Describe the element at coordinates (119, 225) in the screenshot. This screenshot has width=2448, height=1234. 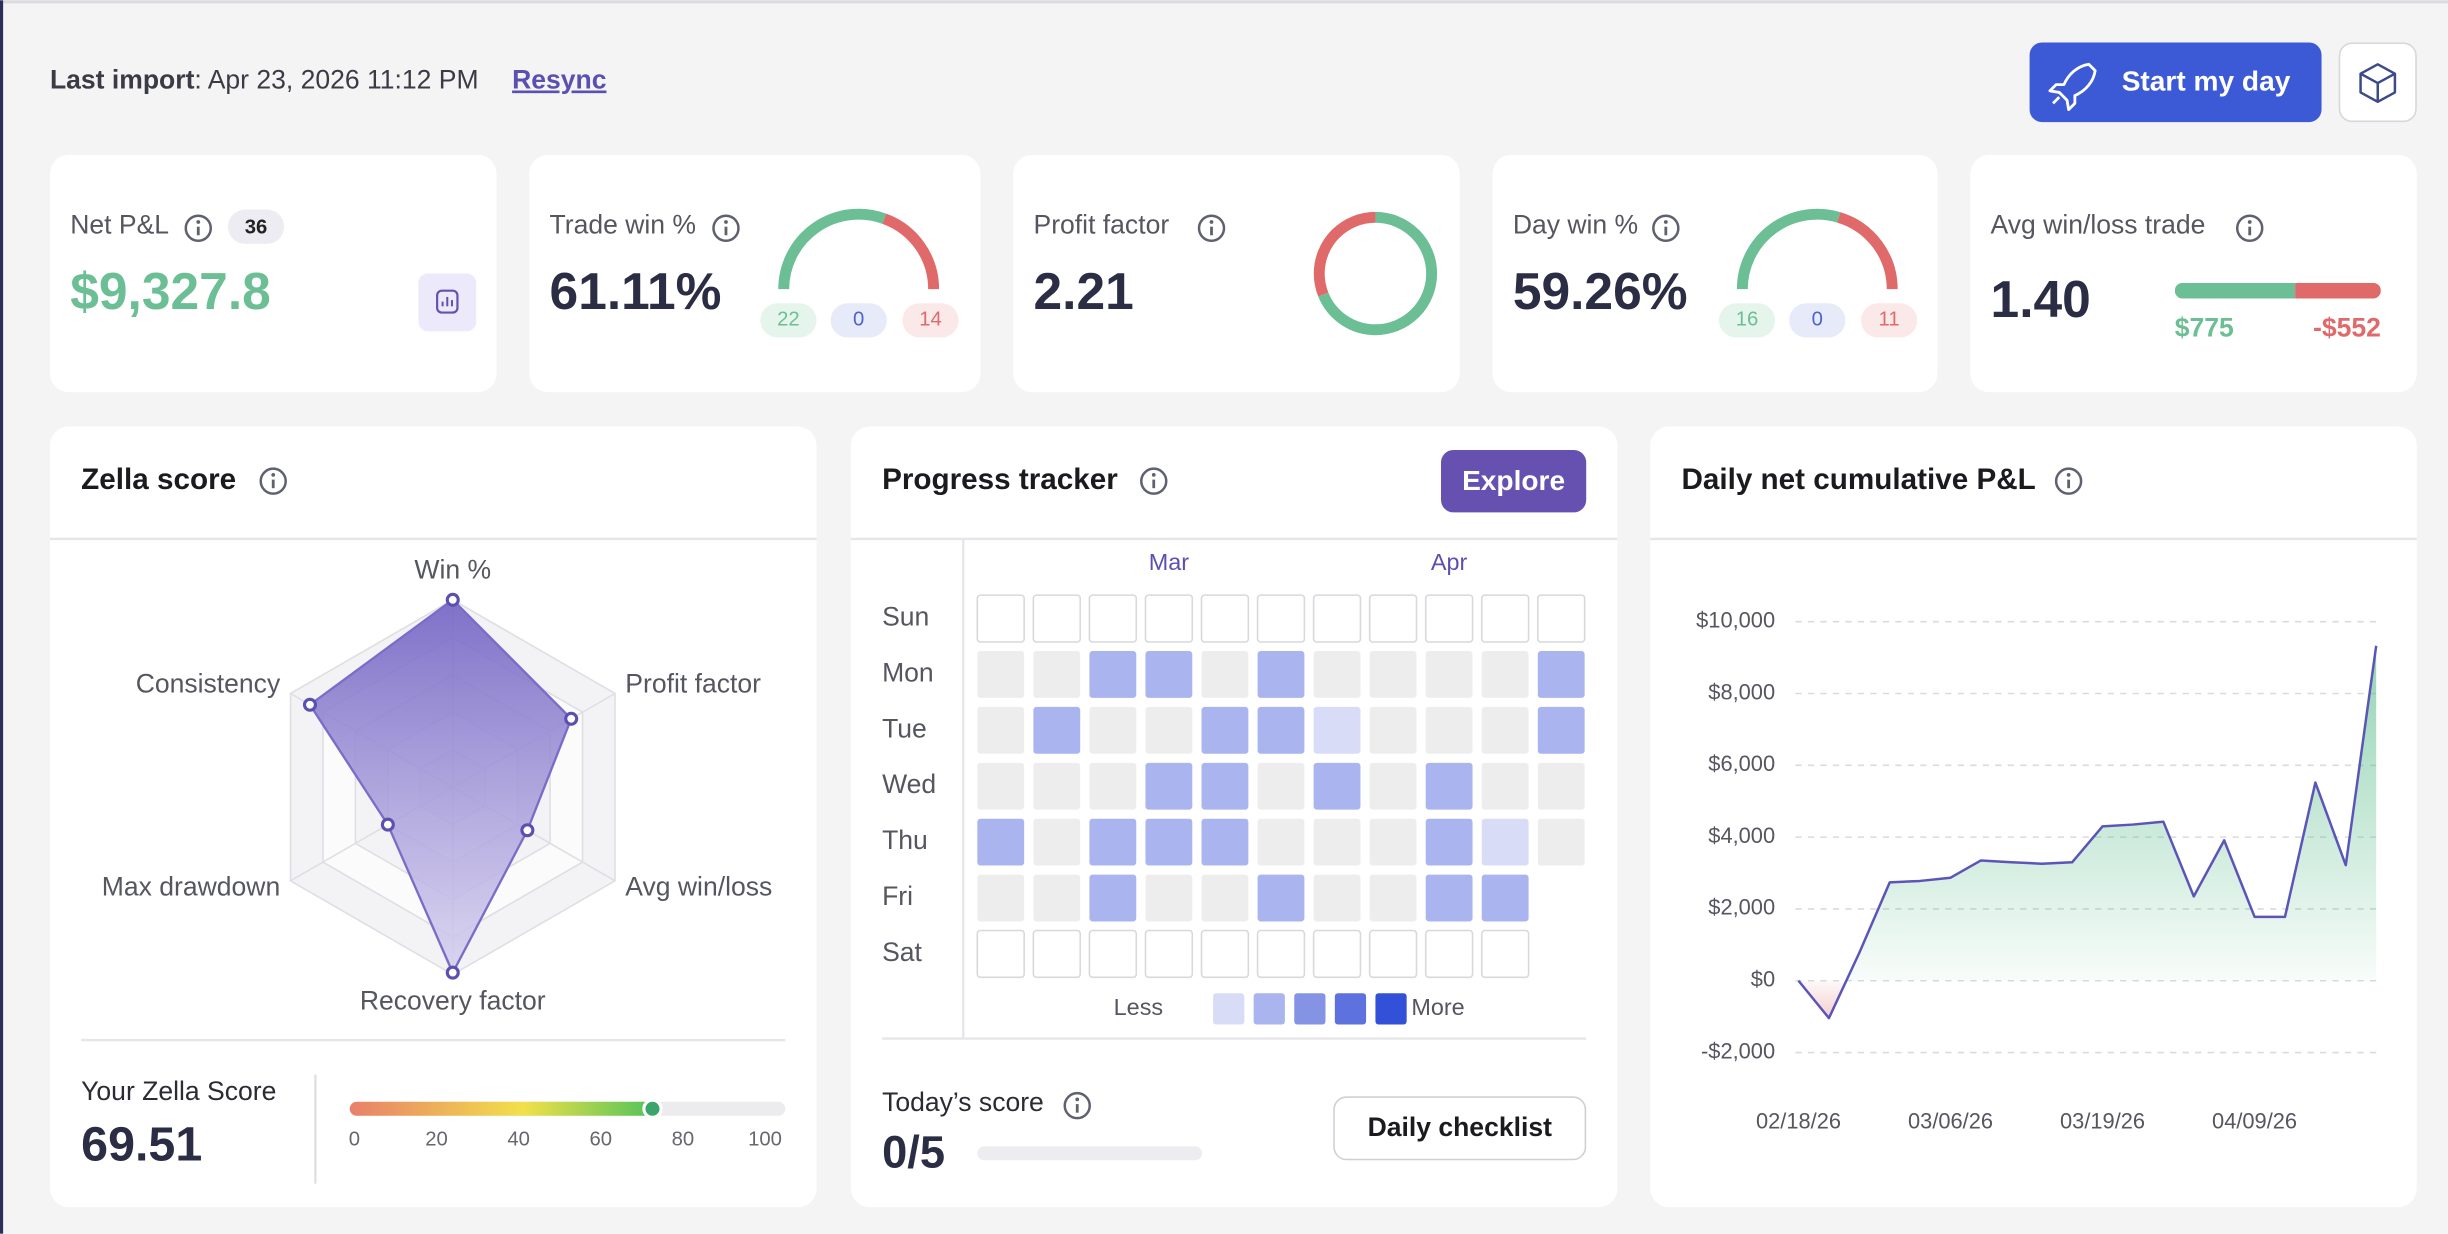
I see `stat-label: Net P&L` at that location.